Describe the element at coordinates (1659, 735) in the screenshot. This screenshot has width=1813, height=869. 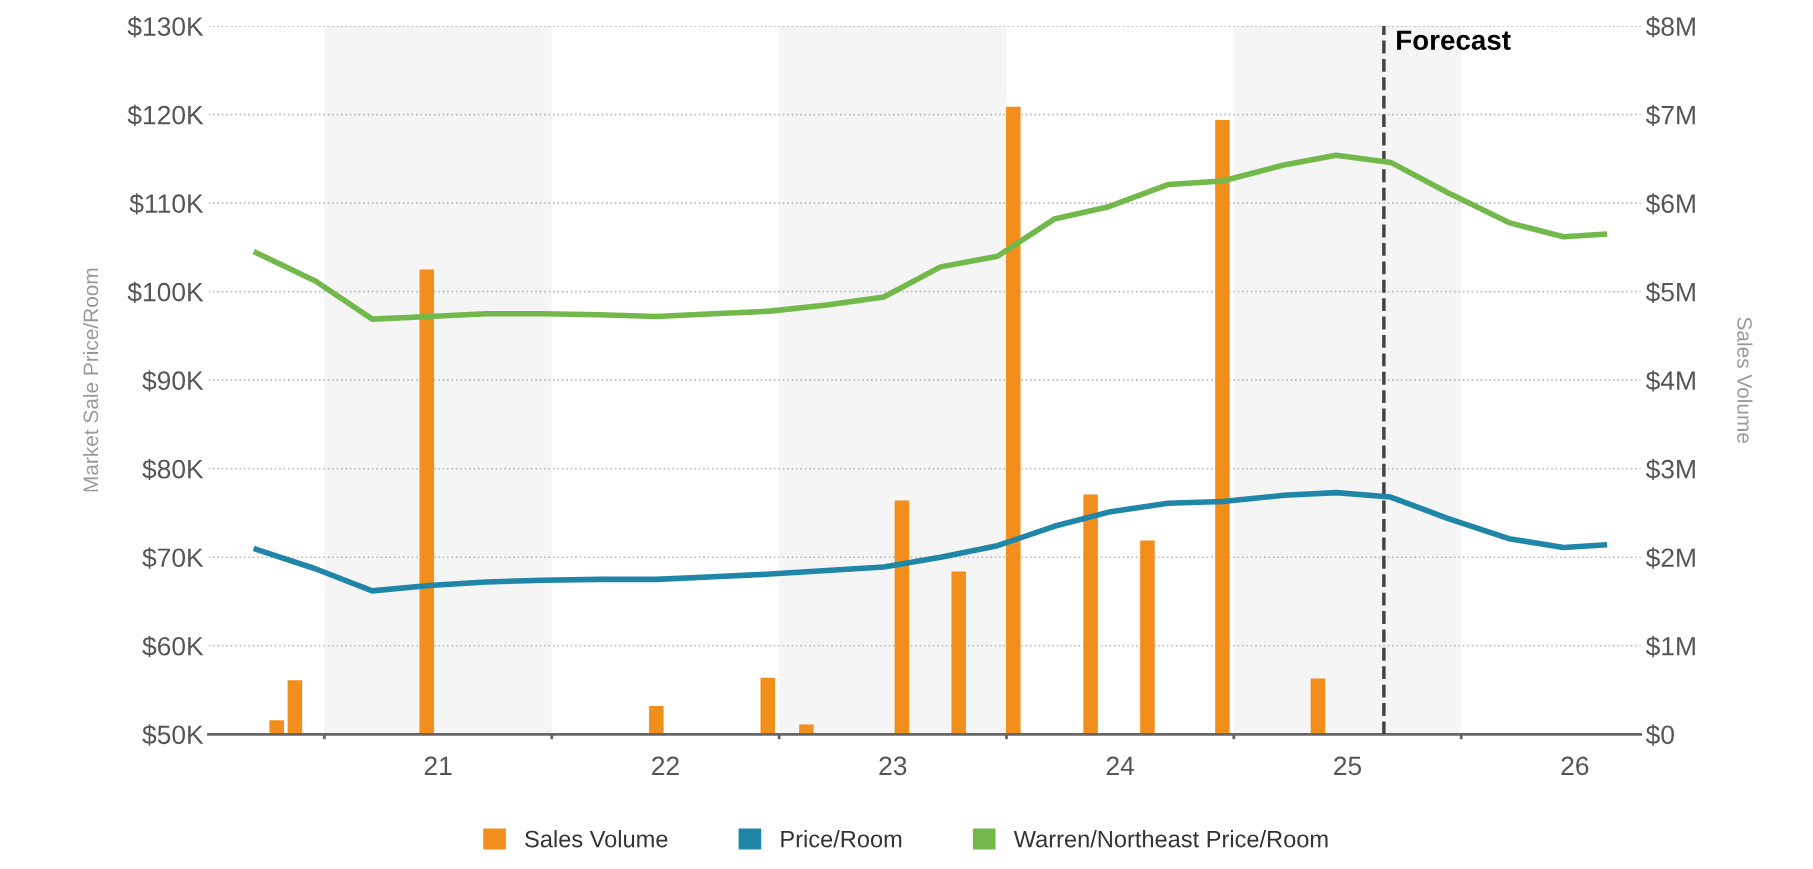
I see `y2-tick-label: $0` at that location.